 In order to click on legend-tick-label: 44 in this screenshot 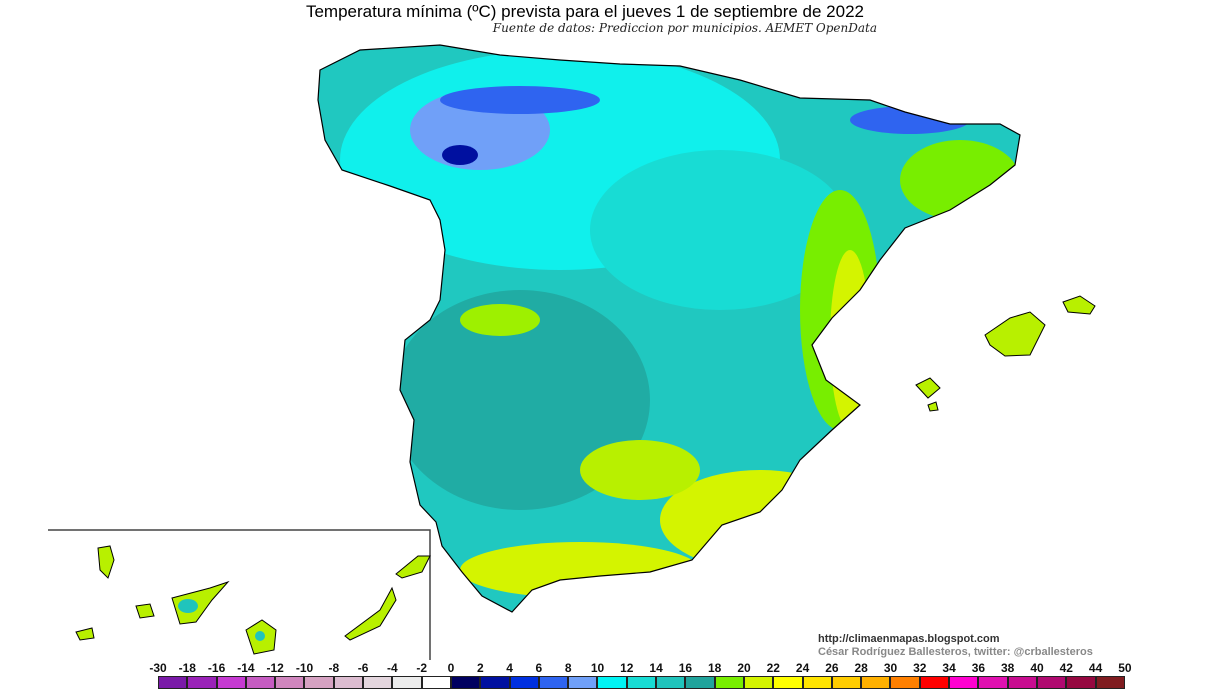, I will do `click(1095, 668)`.